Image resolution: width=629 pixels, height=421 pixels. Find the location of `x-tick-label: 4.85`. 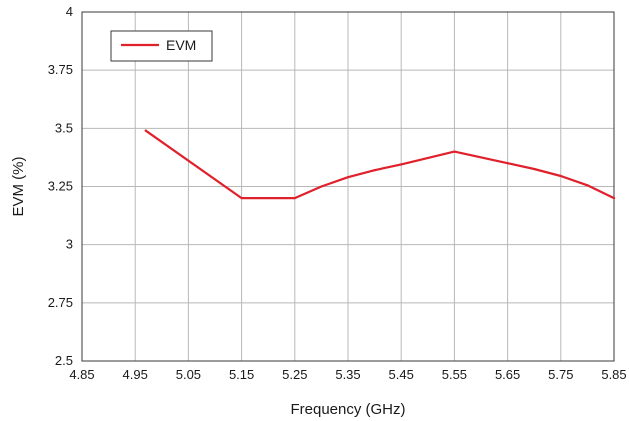

x-tick-label: 4.85 is located at coordinates (81, 374).